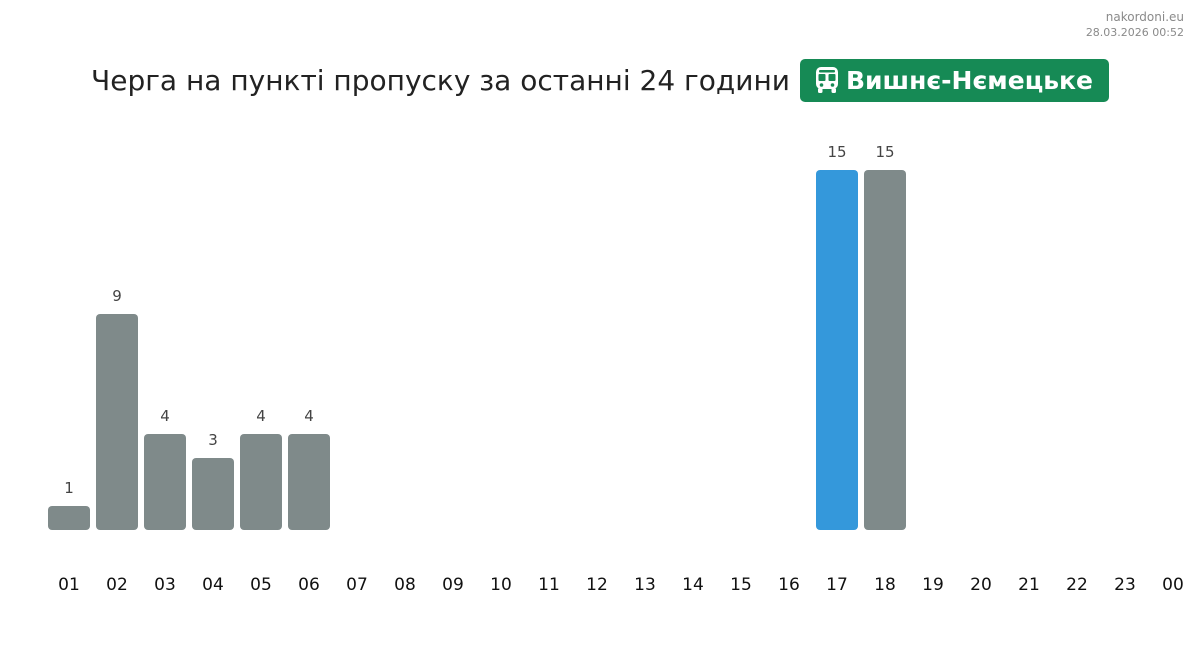  Describe the element at coordinates (213, 440) in the screenshot. I see `bar-value-label-04: 3` at that location.